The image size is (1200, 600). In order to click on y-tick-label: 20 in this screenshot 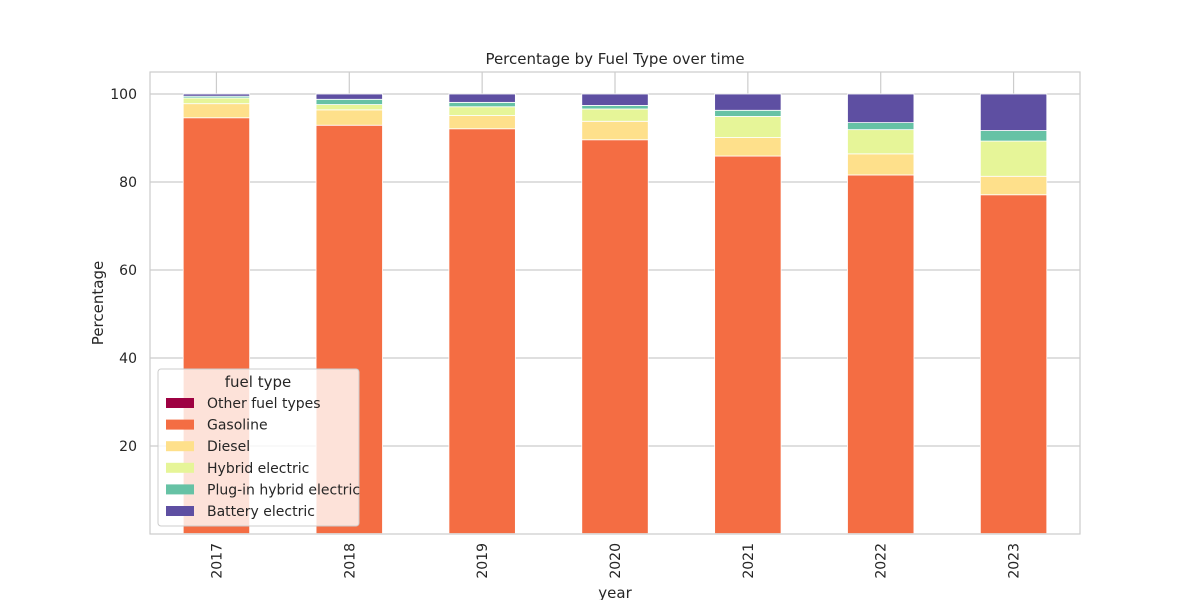, I will do `click(128, 447)`.